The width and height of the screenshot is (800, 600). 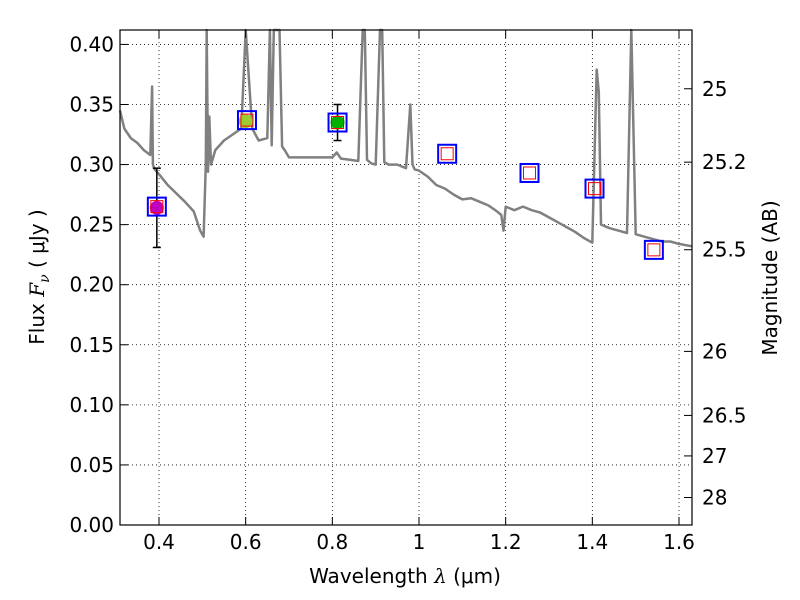 What do you see at coordinates (159, 542) in the screenshot?
I see `x-tick-label: 0.4` at bounding box center [159, 542].